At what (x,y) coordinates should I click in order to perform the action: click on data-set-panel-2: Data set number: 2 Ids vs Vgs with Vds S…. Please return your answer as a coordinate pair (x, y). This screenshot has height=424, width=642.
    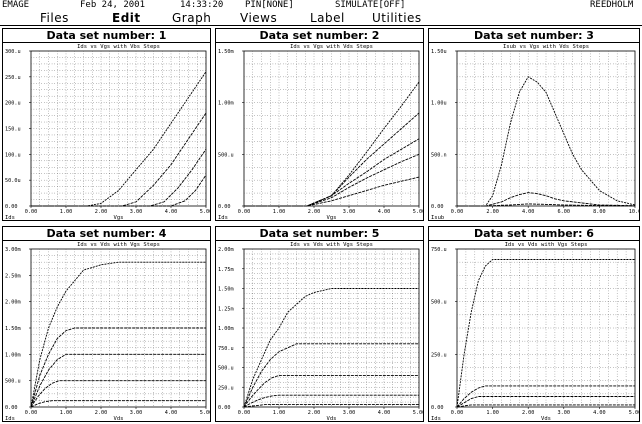
    Looking at the image, I should click on (319, 124).